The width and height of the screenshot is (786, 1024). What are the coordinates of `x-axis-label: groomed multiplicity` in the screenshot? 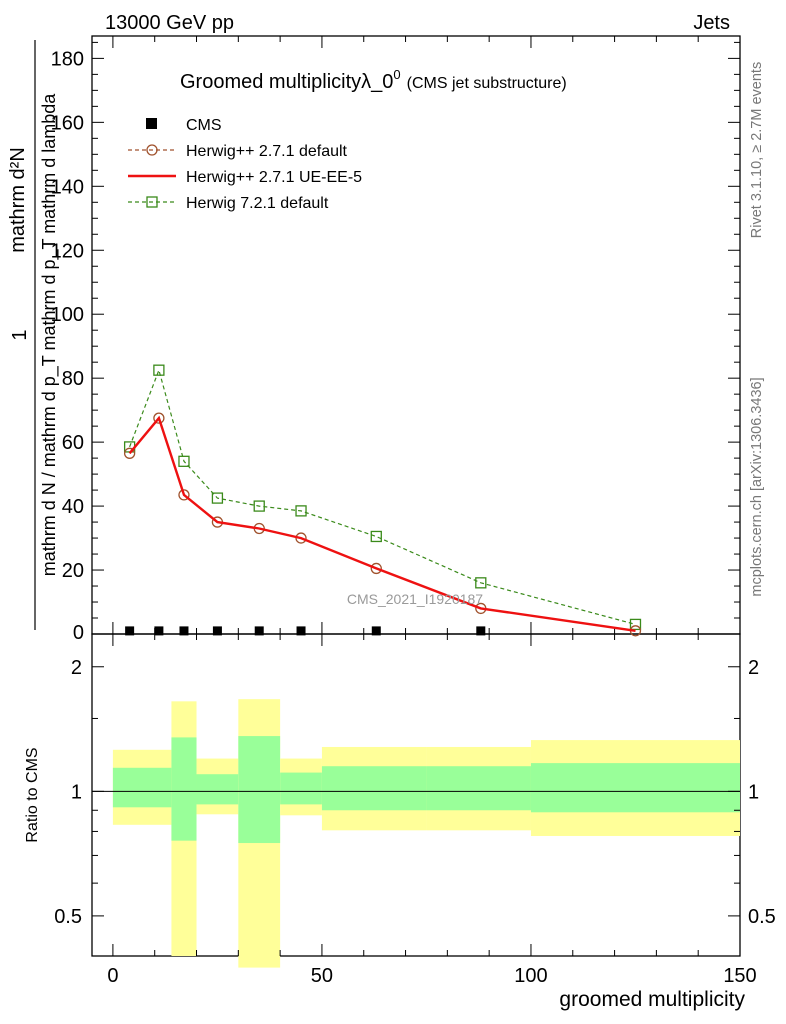 It's located at (652, 999).